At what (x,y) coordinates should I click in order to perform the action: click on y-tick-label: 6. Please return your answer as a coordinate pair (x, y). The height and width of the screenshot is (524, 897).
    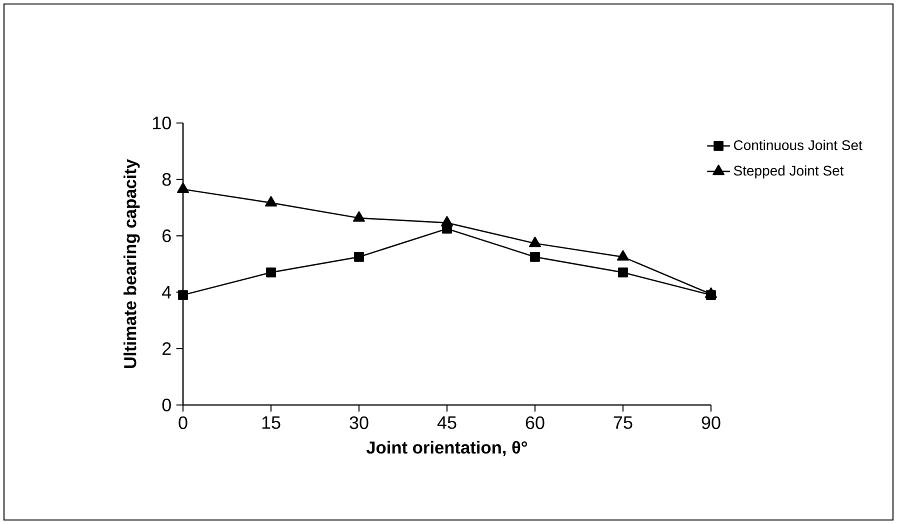
    Looking at the image, I should click on (166, 235).